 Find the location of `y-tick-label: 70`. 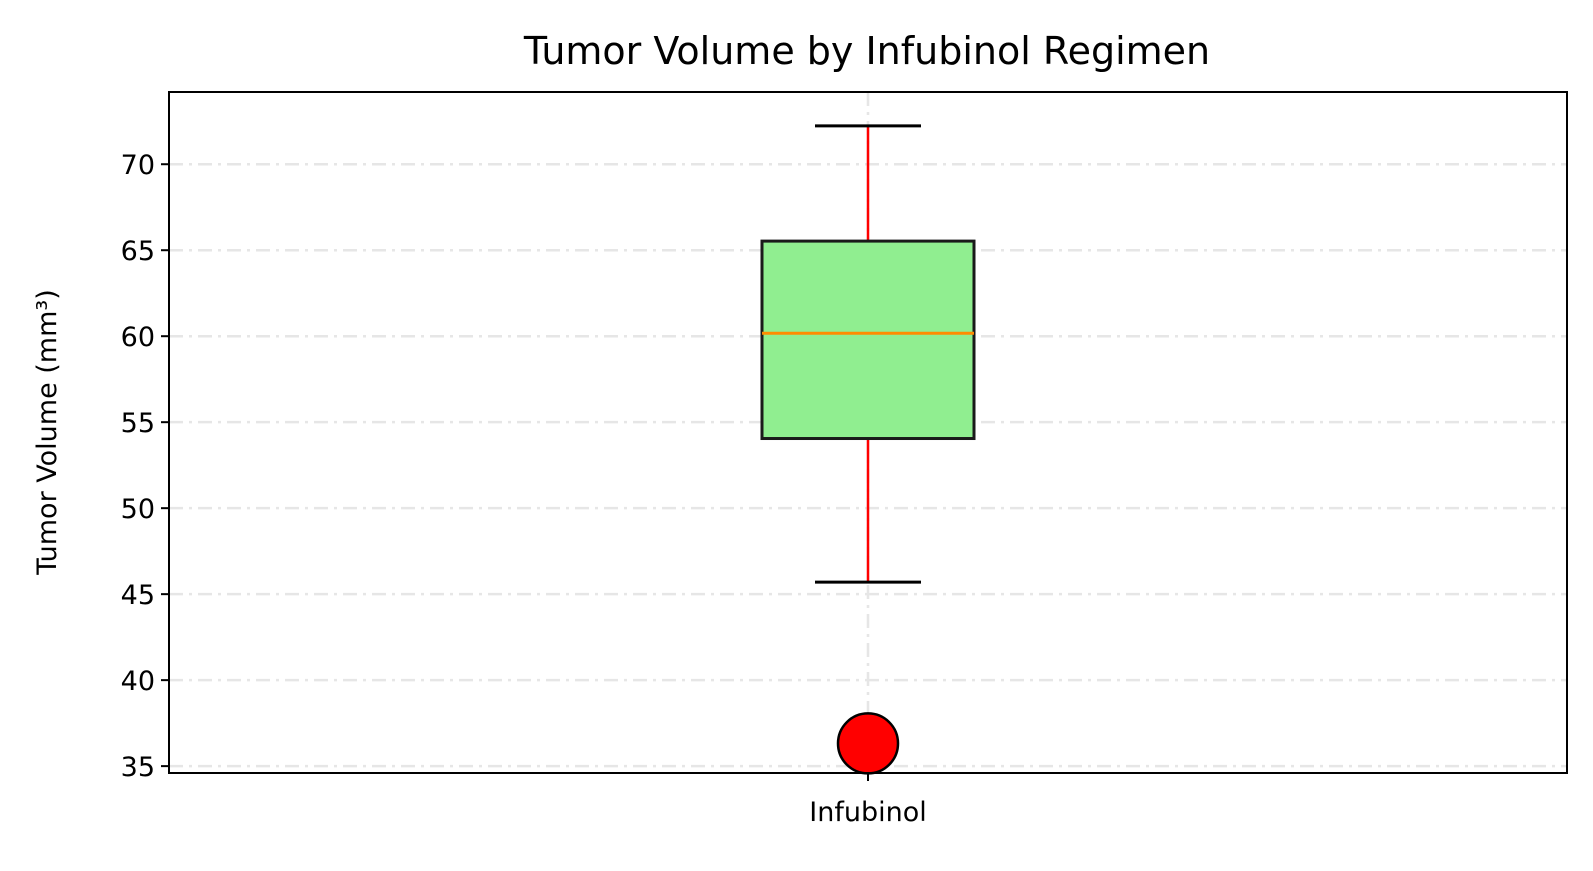

y-tick-label: 70 is located at coordinates (138, 165).